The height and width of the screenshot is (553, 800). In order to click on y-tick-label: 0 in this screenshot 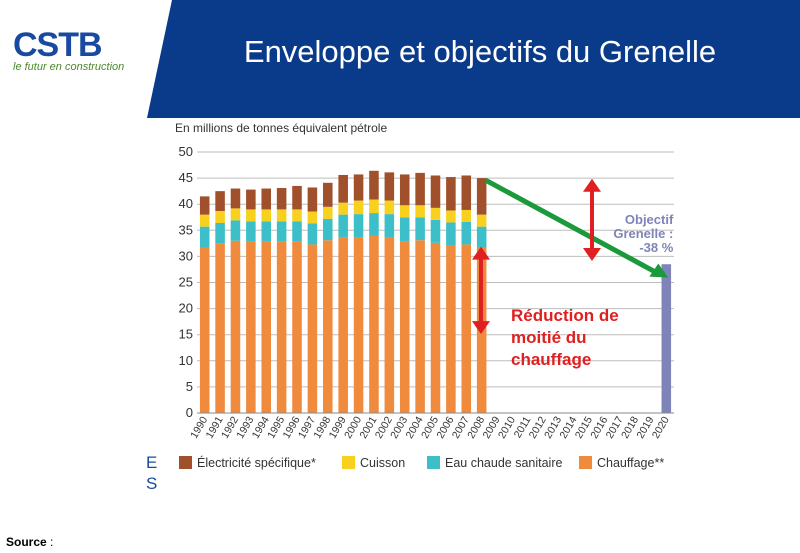, I will do `click(189, 412)`.